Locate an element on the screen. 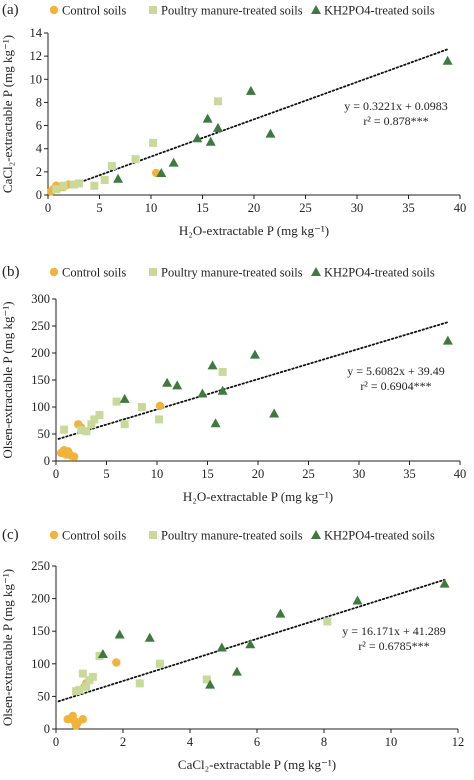  x-tick-label: 40 is located at coordinates (460, 474).